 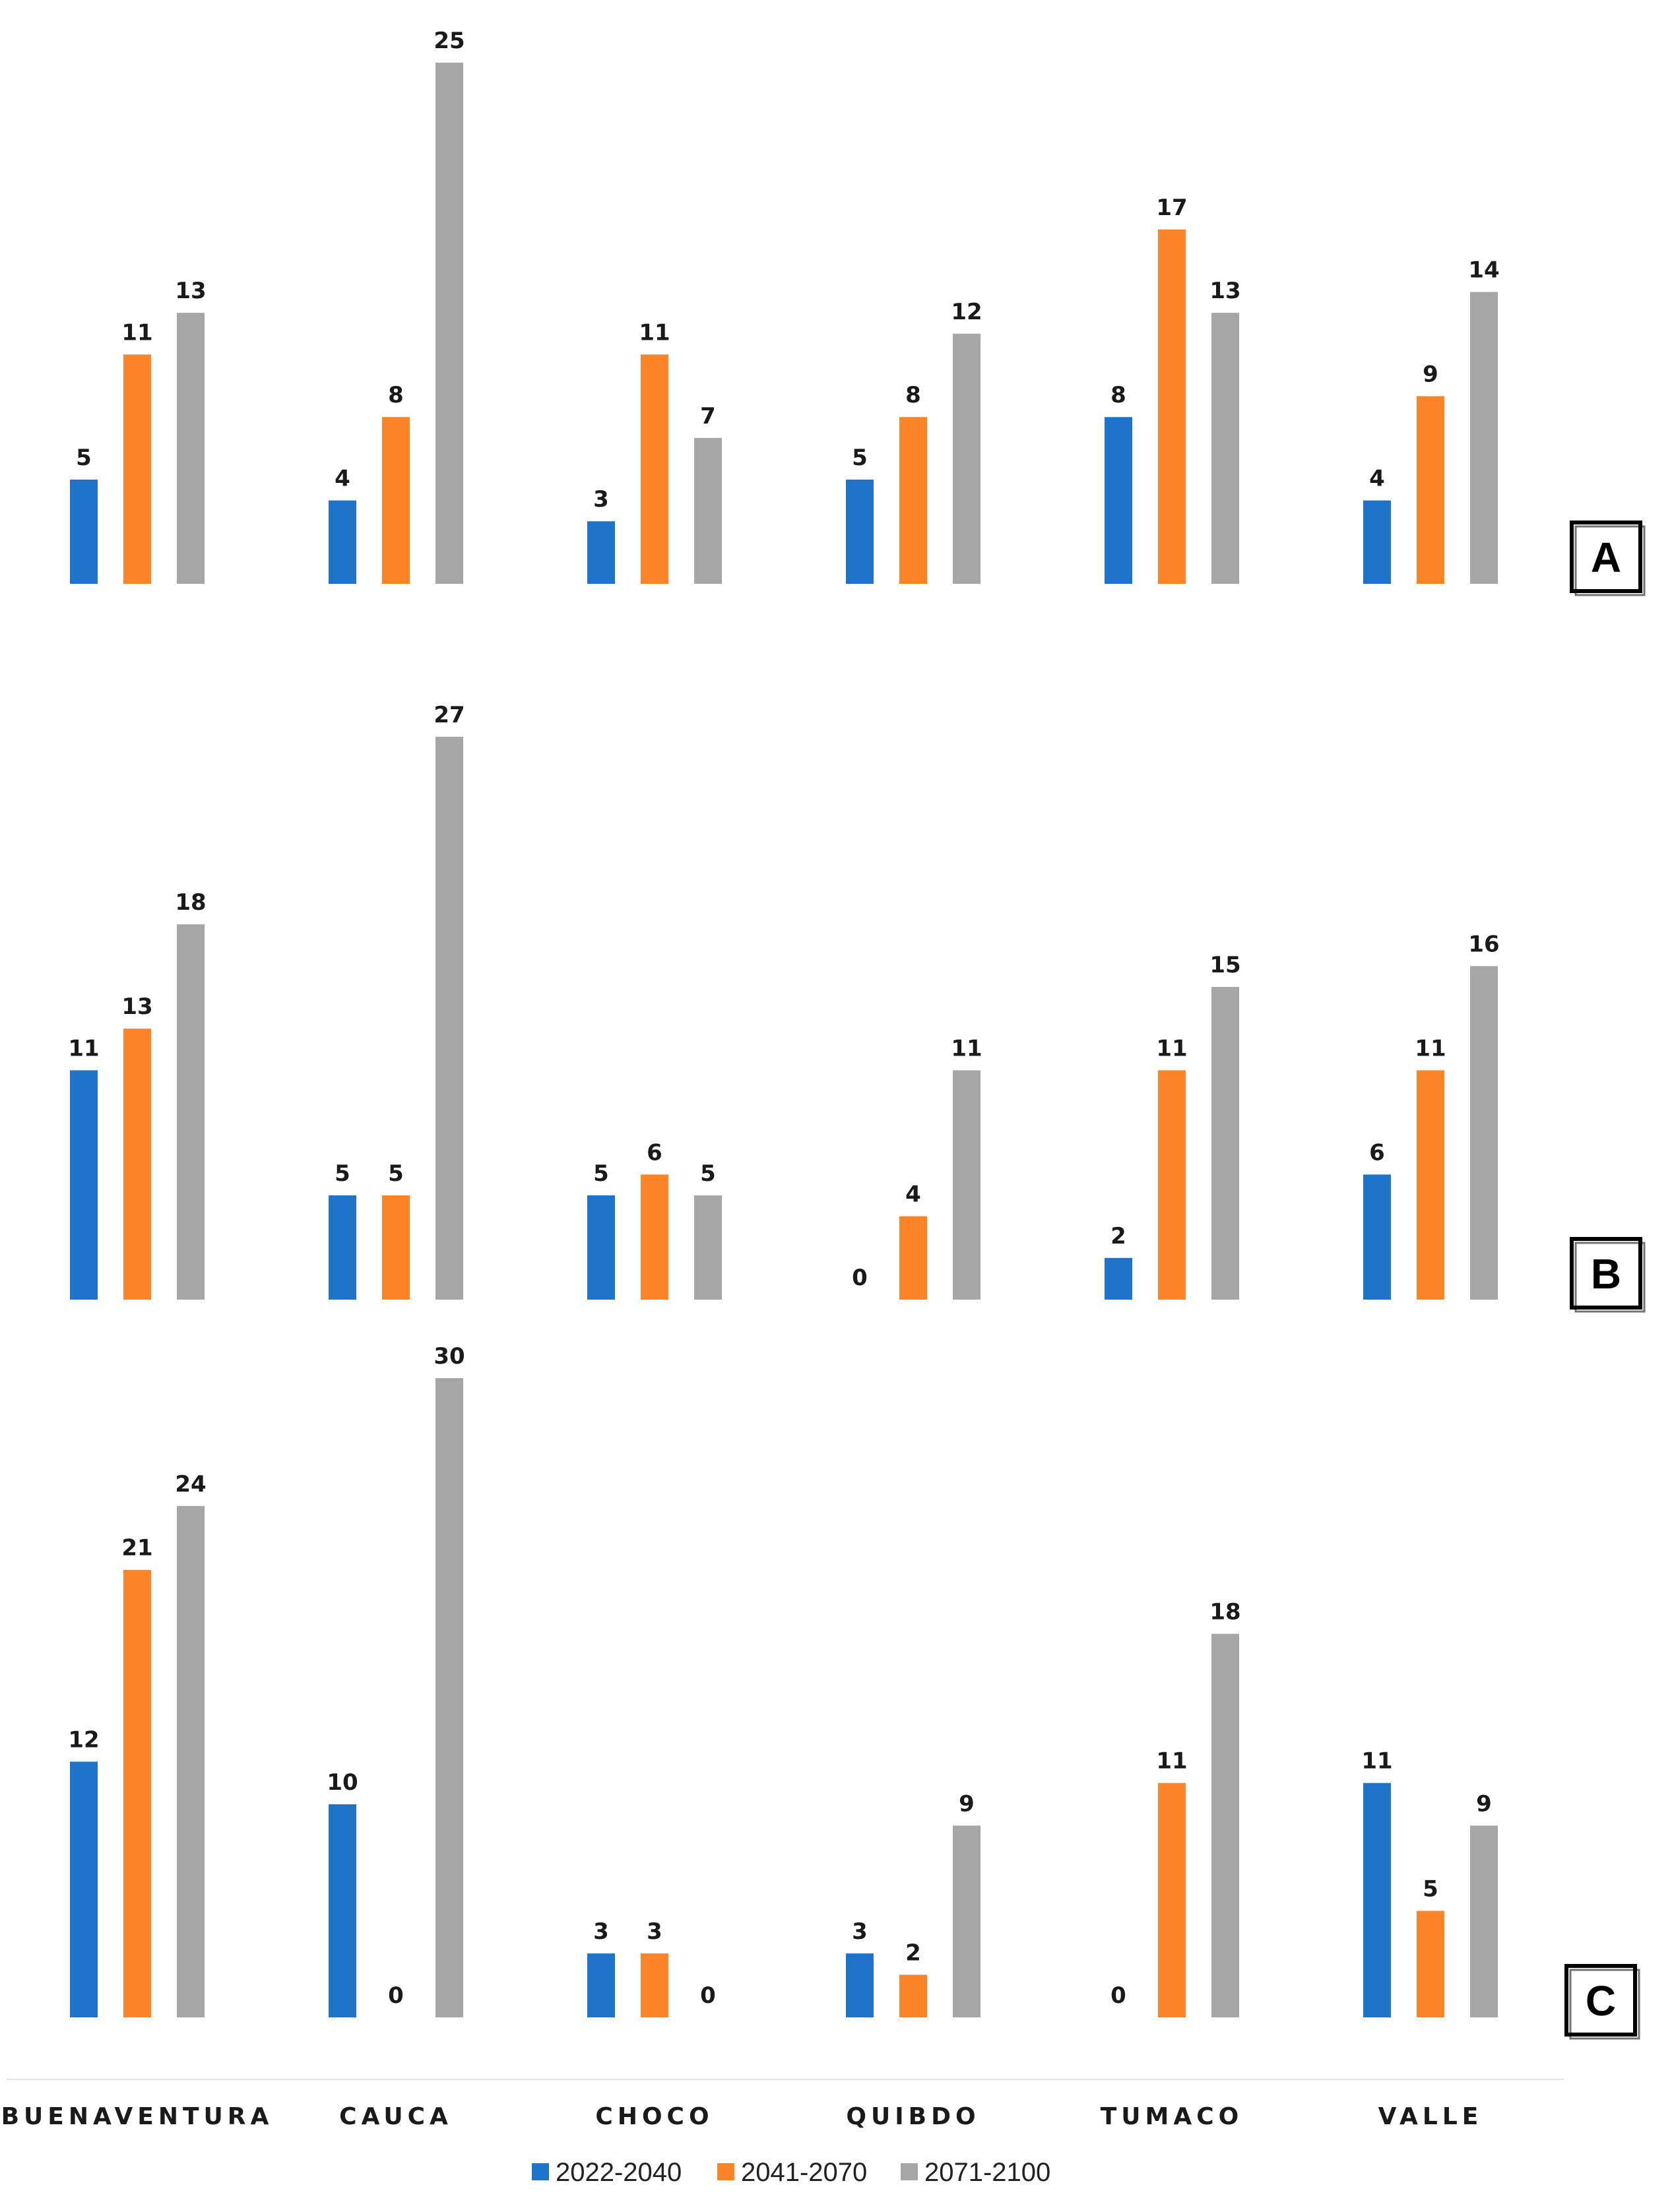 What do you see at coordinates (190, 1484) in the screenshot?
I see `data-label: 24` at bounding box center [190, 1484].